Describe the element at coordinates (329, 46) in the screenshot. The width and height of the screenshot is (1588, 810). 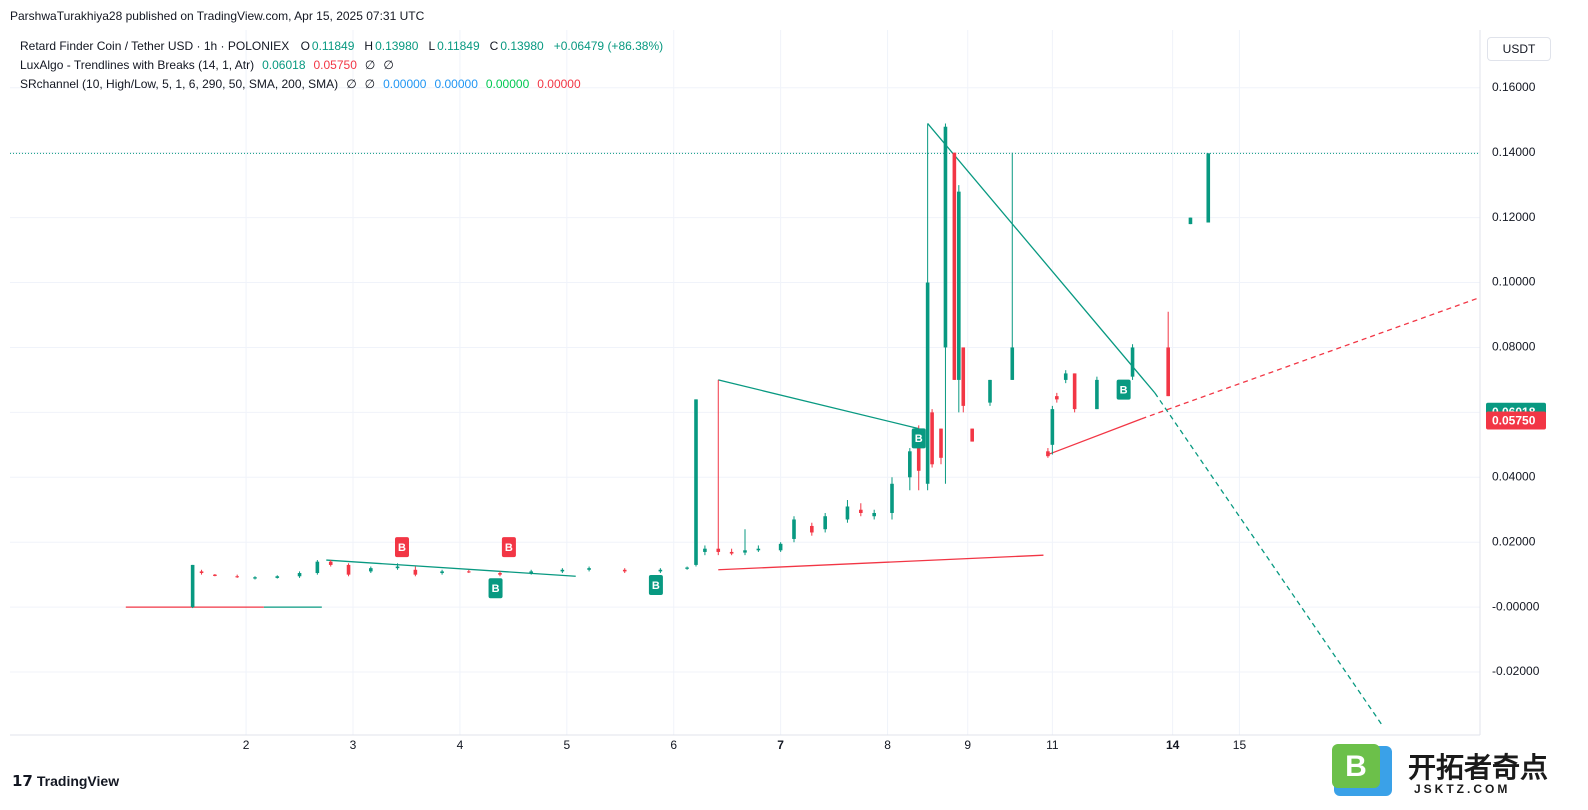
I see `ohlc-item: O 0.11849` at that location.